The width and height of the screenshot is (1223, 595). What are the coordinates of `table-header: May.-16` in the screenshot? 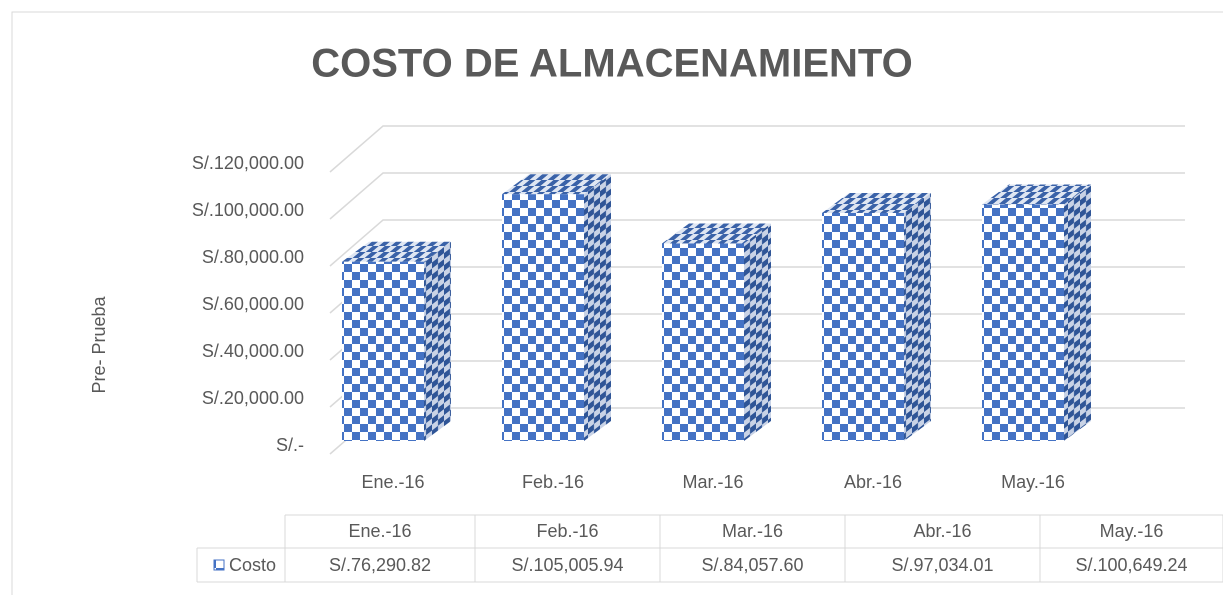 It's located at (1132, 531).